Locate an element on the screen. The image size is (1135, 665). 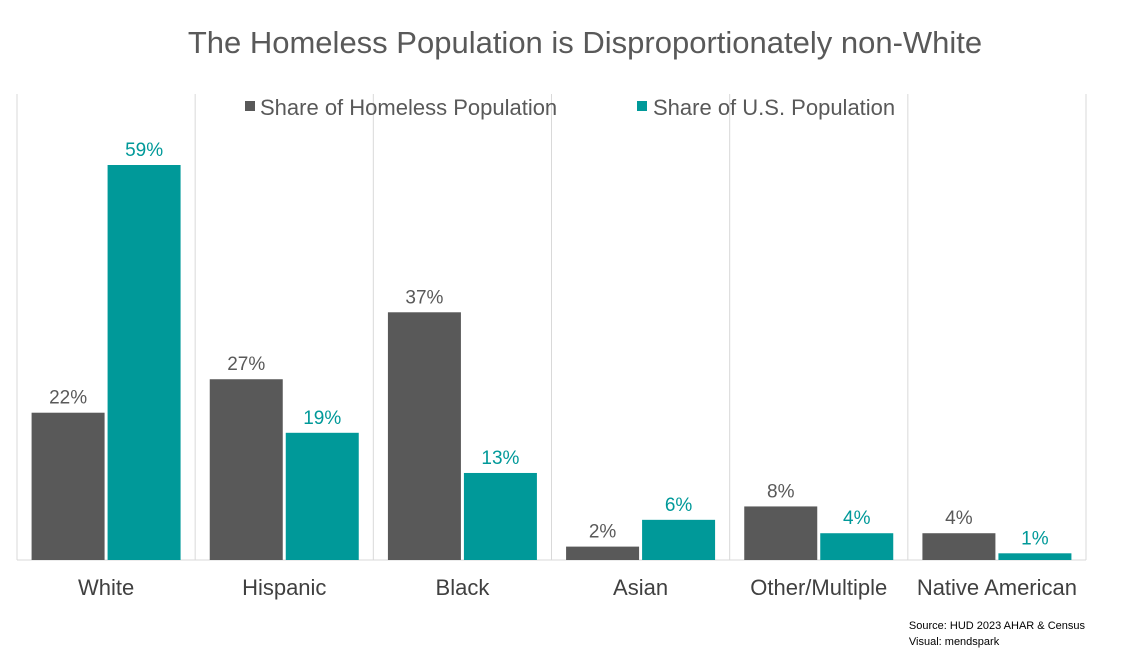
visual-credit: Visual: mendspark is located at coordinates (954, 642).